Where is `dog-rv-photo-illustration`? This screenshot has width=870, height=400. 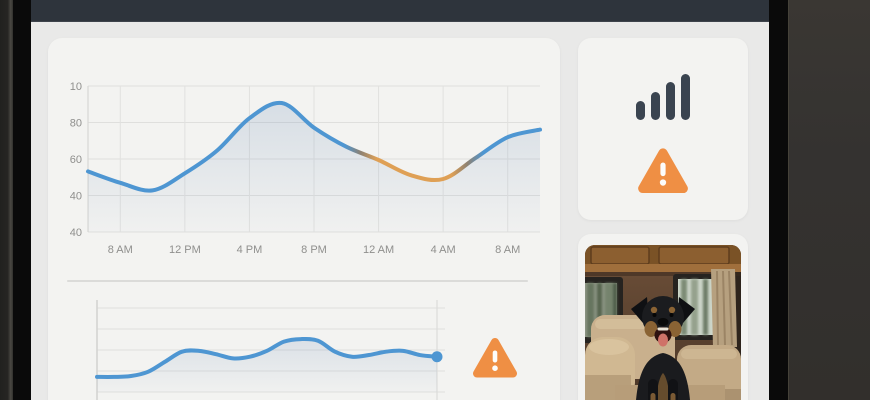 dog-rv-photo-illustration is located at coordinates (663, 322).